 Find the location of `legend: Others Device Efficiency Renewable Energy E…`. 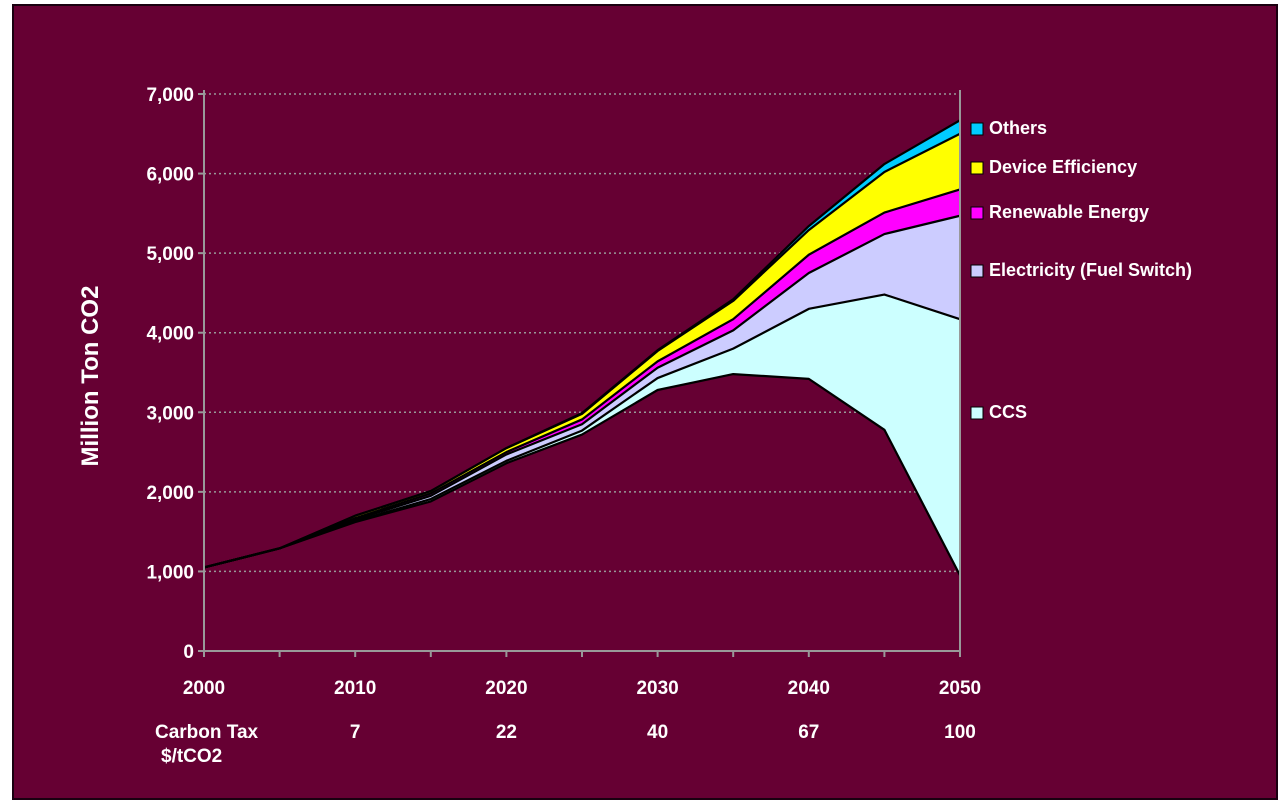

legend: Others Device Efficiency Renewable Energy E… is located at coordinates (1081, 270).